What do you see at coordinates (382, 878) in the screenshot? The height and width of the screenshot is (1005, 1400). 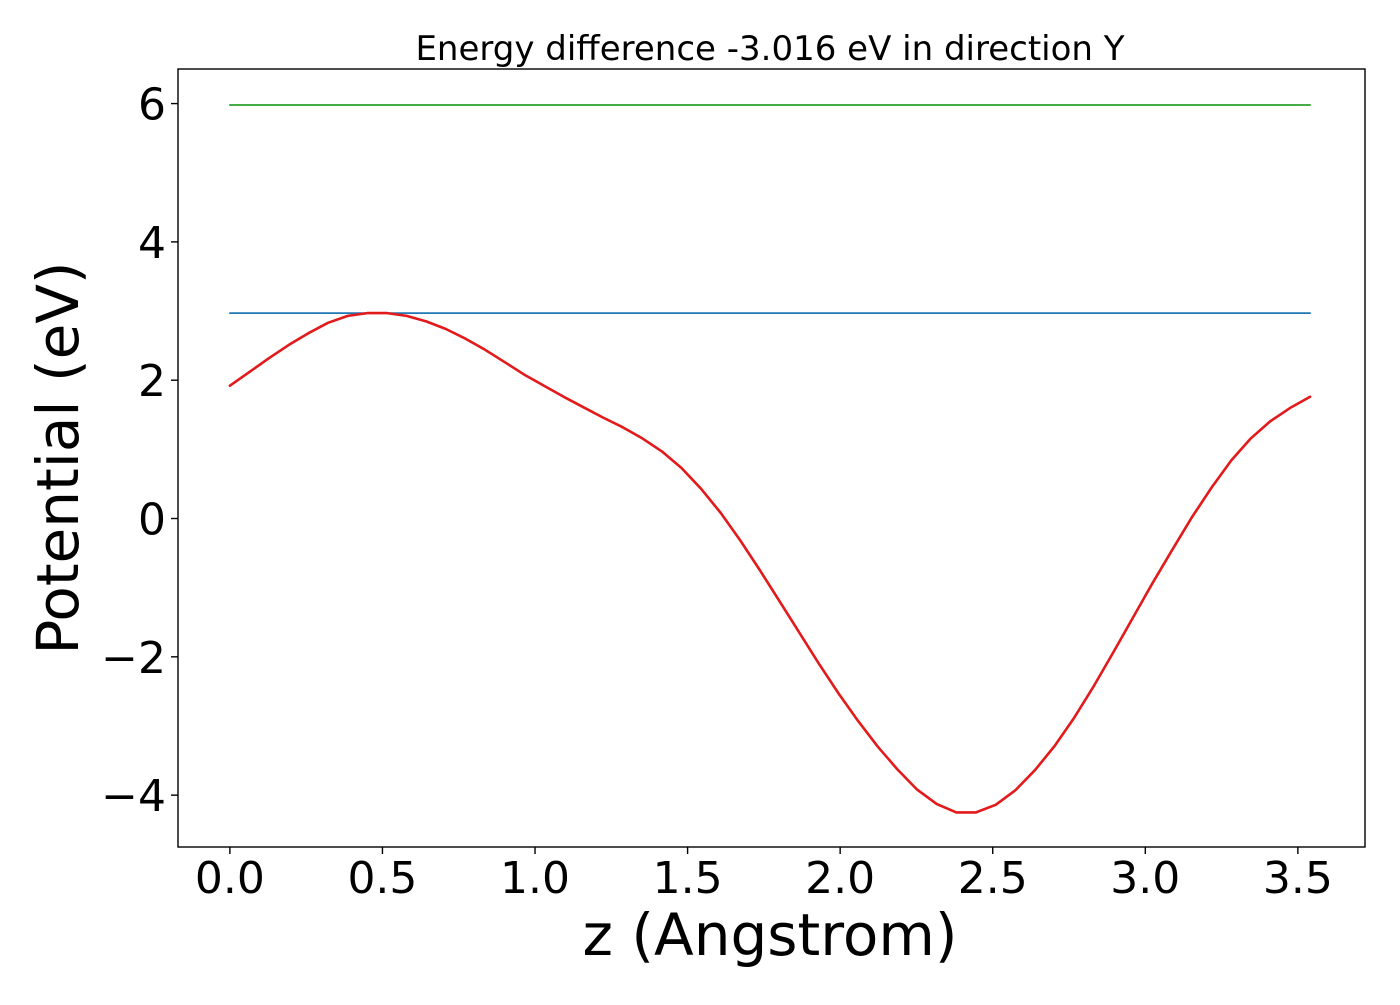 I see `x-tick-label: 0.5` at bounding box center [382, 878].